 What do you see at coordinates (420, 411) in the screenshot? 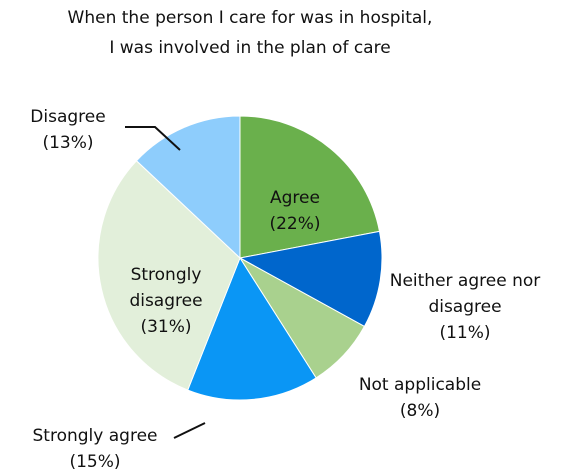
I see `value-label: (8%)` at bounding box center [420, 411].